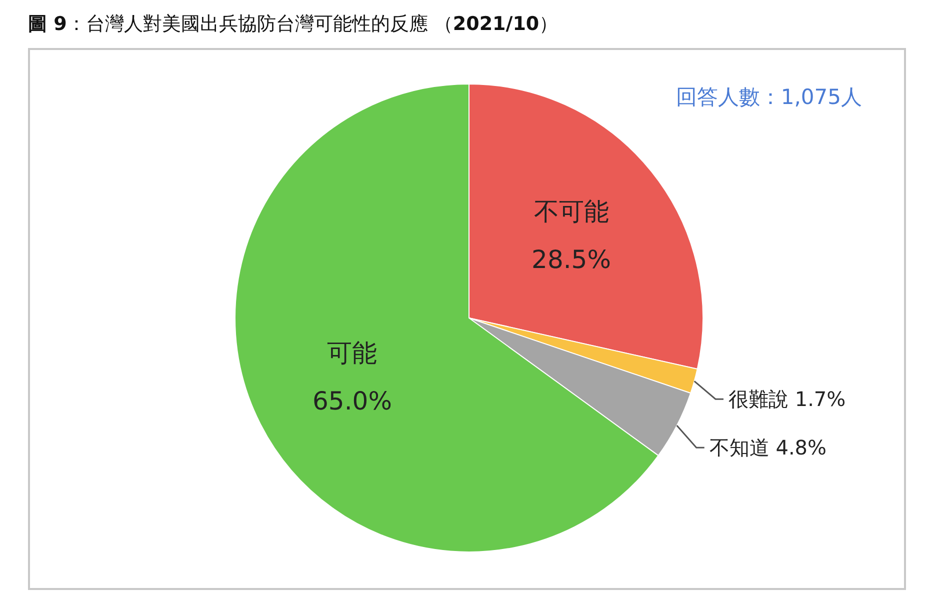  I want to click on slice-label: 很難說 1.7%, so click(787, 399).